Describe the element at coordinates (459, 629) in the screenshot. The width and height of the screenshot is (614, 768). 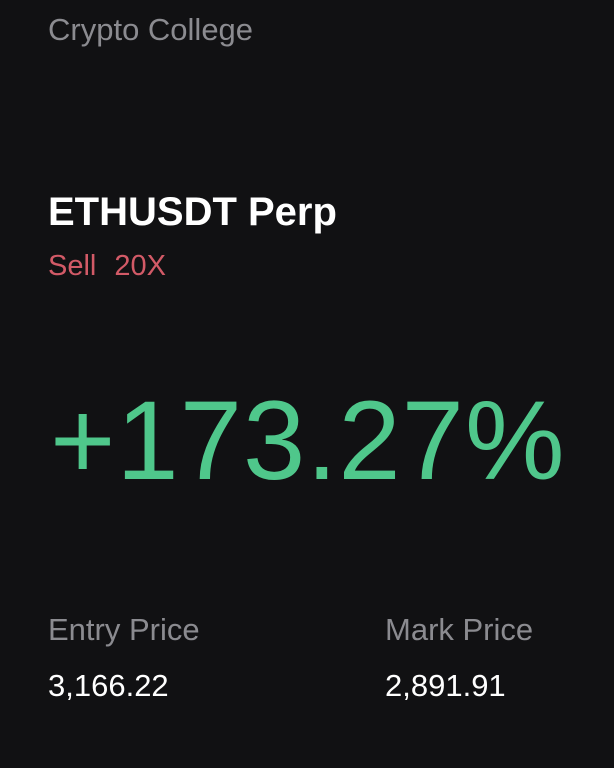
I see `mark-price-label: Mark Price` at that location.